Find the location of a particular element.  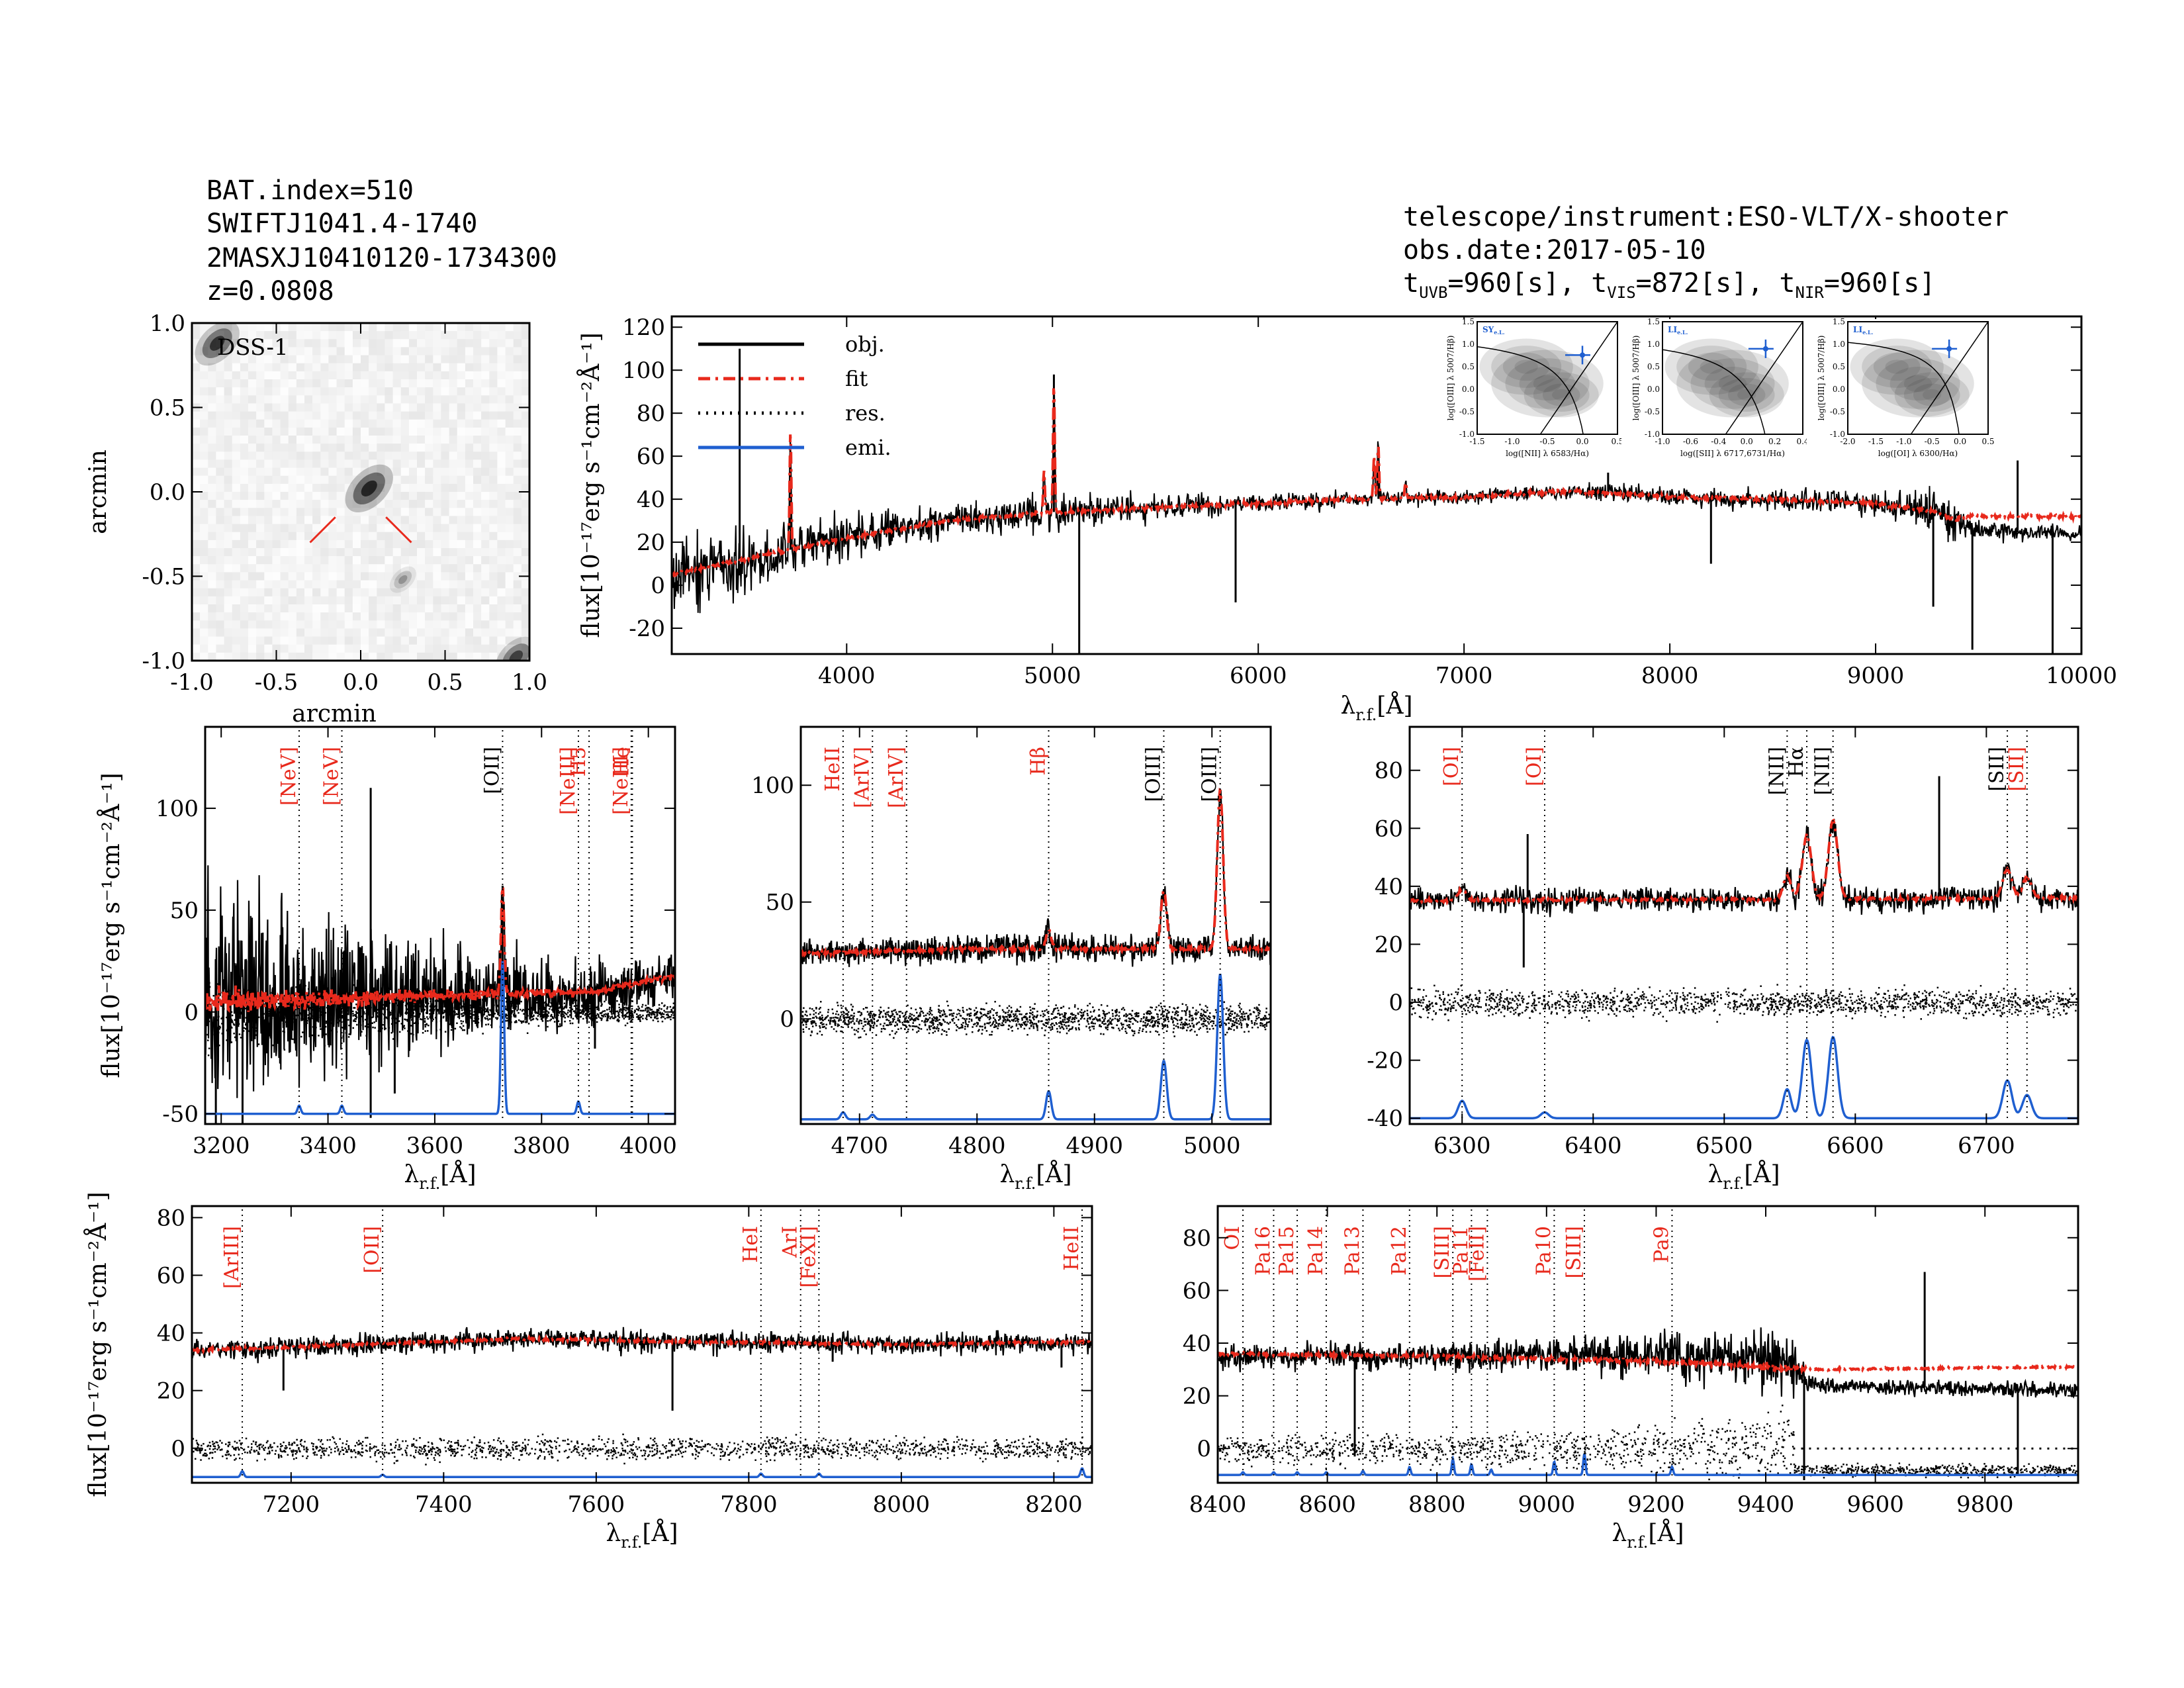

inset-y-tick: 1.5 is located at coordinates (1839, 321).